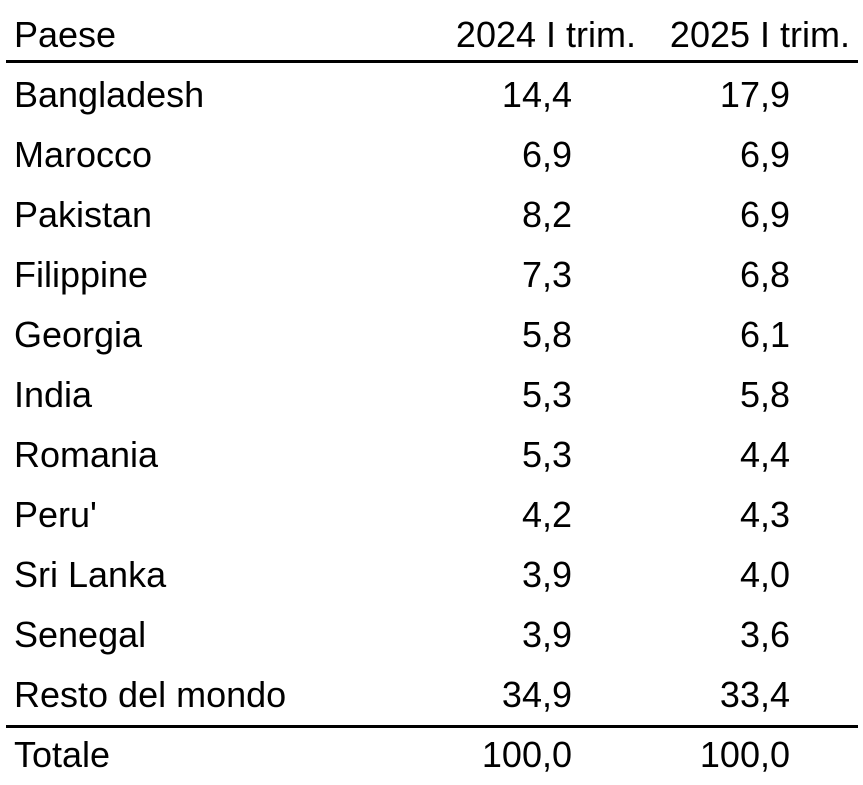  I want to click on country-cell: Georgia, so click(78, 334).